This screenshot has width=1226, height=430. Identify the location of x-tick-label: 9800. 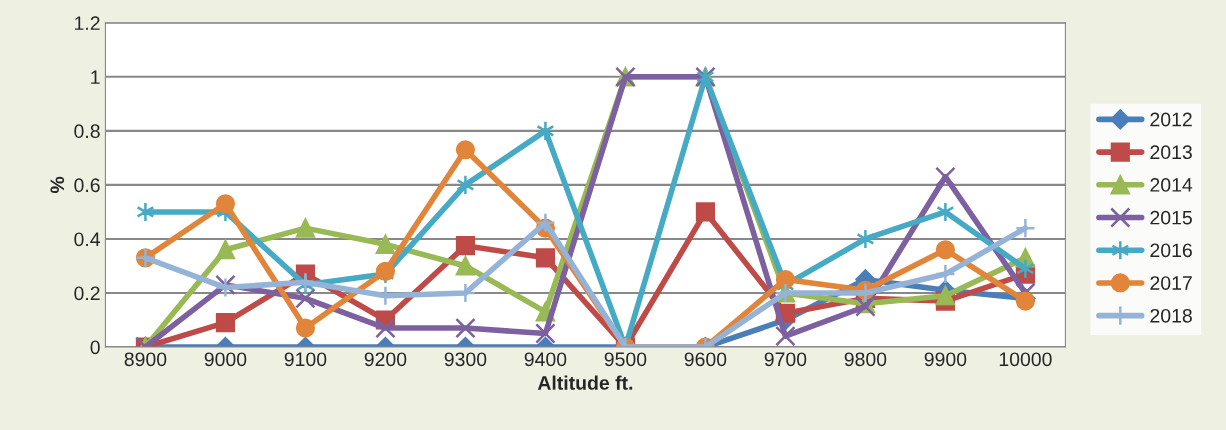
(865, 359).